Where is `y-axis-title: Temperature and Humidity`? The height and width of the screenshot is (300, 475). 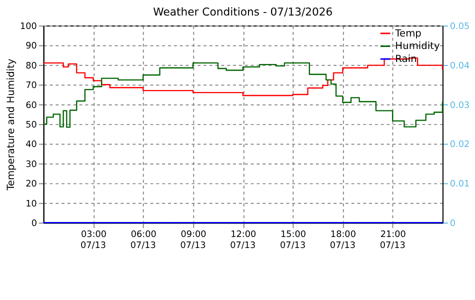
y-axis-title: Temperature and Humidity is located at coordinates (12, 125).